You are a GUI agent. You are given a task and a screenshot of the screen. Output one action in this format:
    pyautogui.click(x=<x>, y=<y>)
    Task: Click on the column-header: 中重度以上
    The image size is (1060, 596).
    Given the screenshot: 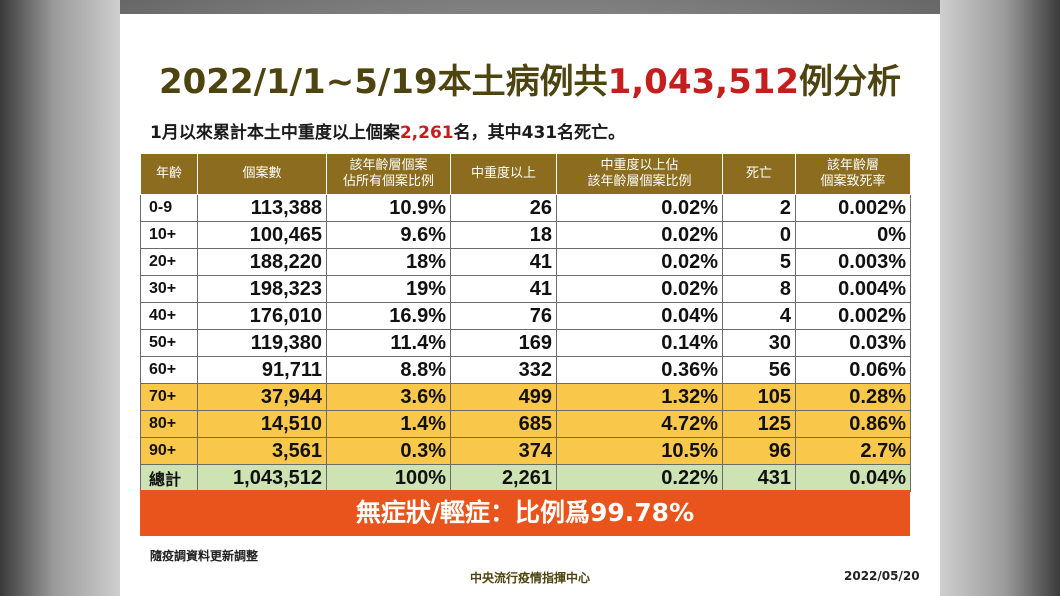 What is the action you would take?
    pyautogui.click(x=503, y=174)
    